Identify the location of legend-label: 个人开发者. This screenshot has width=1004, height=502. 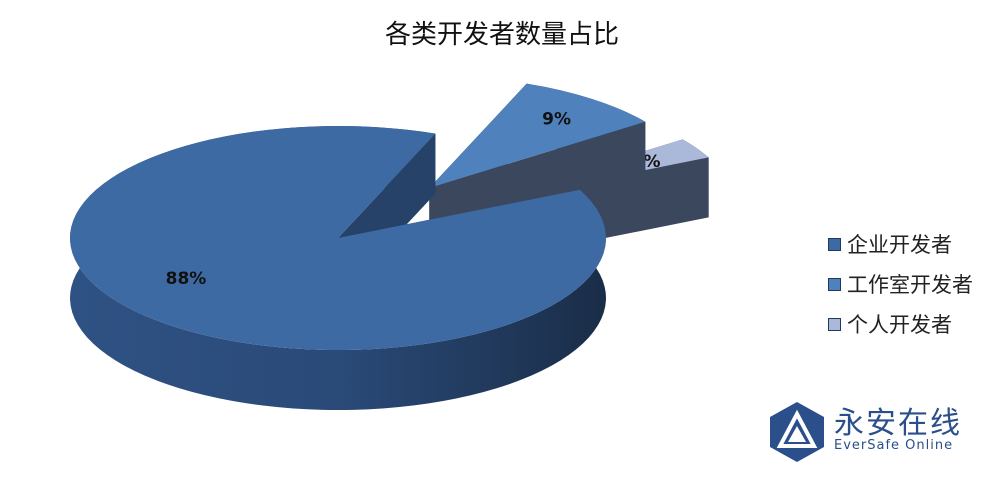
(899, 325).